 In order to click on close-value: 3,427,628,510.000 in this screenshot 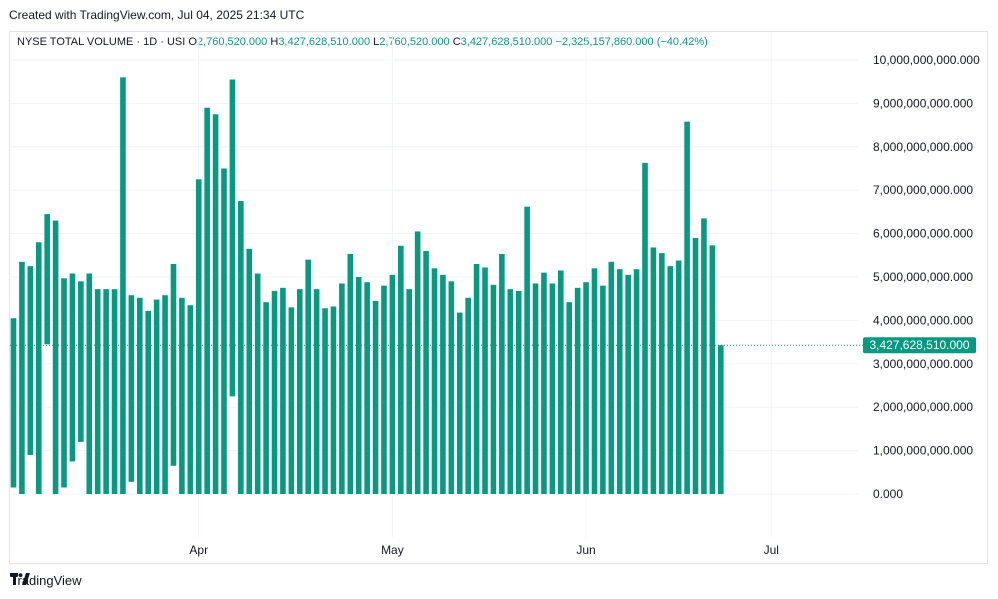, I will do `click(506, 42)`.